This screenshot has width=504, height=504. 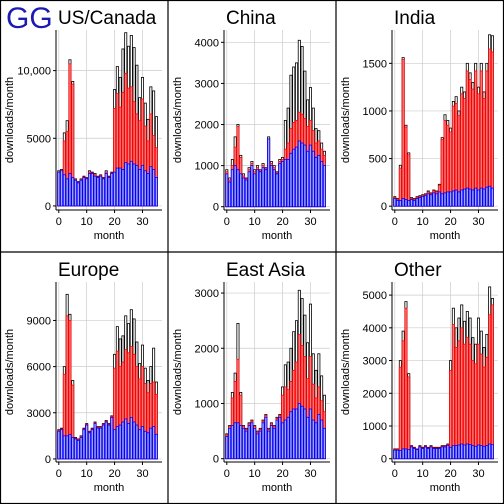 What do you see at coordinates (415, 18) in the screenshot?
I see `chart-title: India` at bounding box center [415, 18].